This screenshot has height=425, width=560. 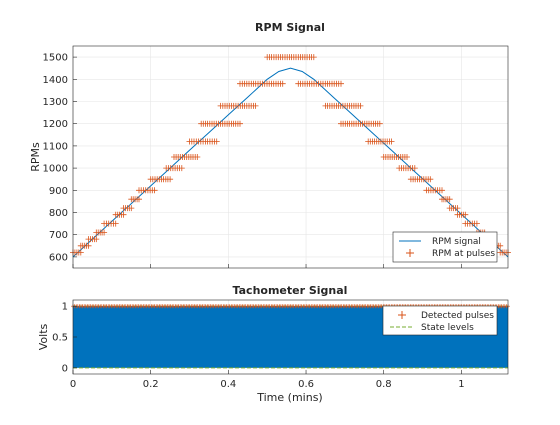 I want to click on rpm-y-tick-label: 1500, so click(x=55, y=58).